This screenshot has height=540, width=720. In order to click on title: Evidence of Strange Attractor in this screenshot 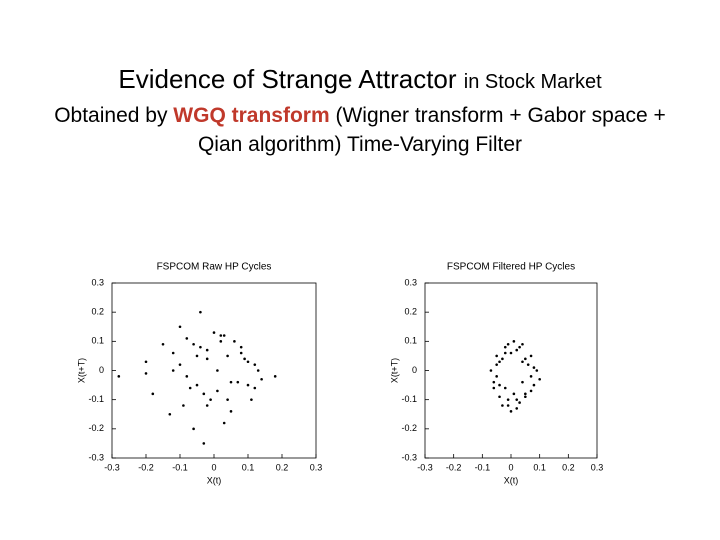, I will do `click(287, 79)`.